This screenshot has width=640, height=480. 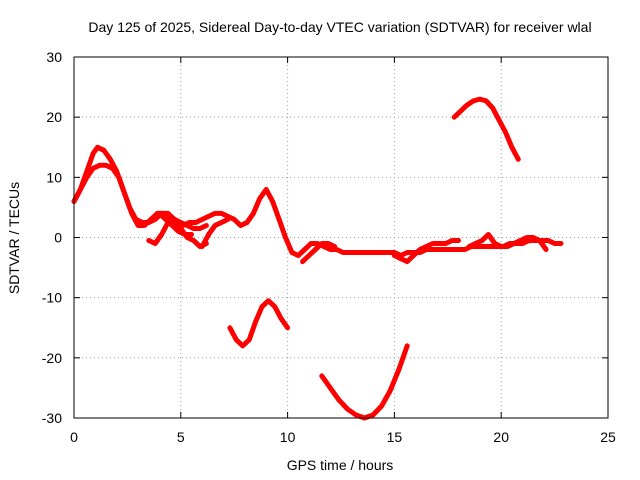 What do you see at coordinates (52, 358) in the screenshot?
I see `y-tick-label: -20` at bounding box center [52, 358].